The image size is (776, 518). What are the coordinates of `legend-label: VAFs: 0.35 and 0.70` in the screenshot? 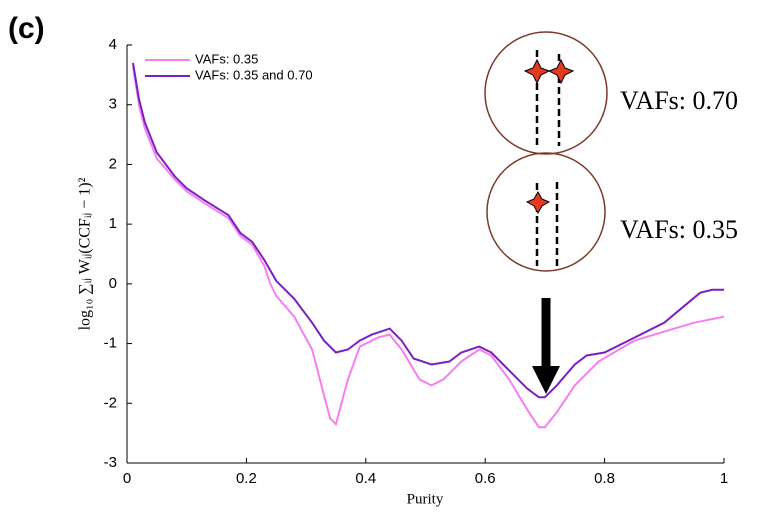 It's located at (254, 74).